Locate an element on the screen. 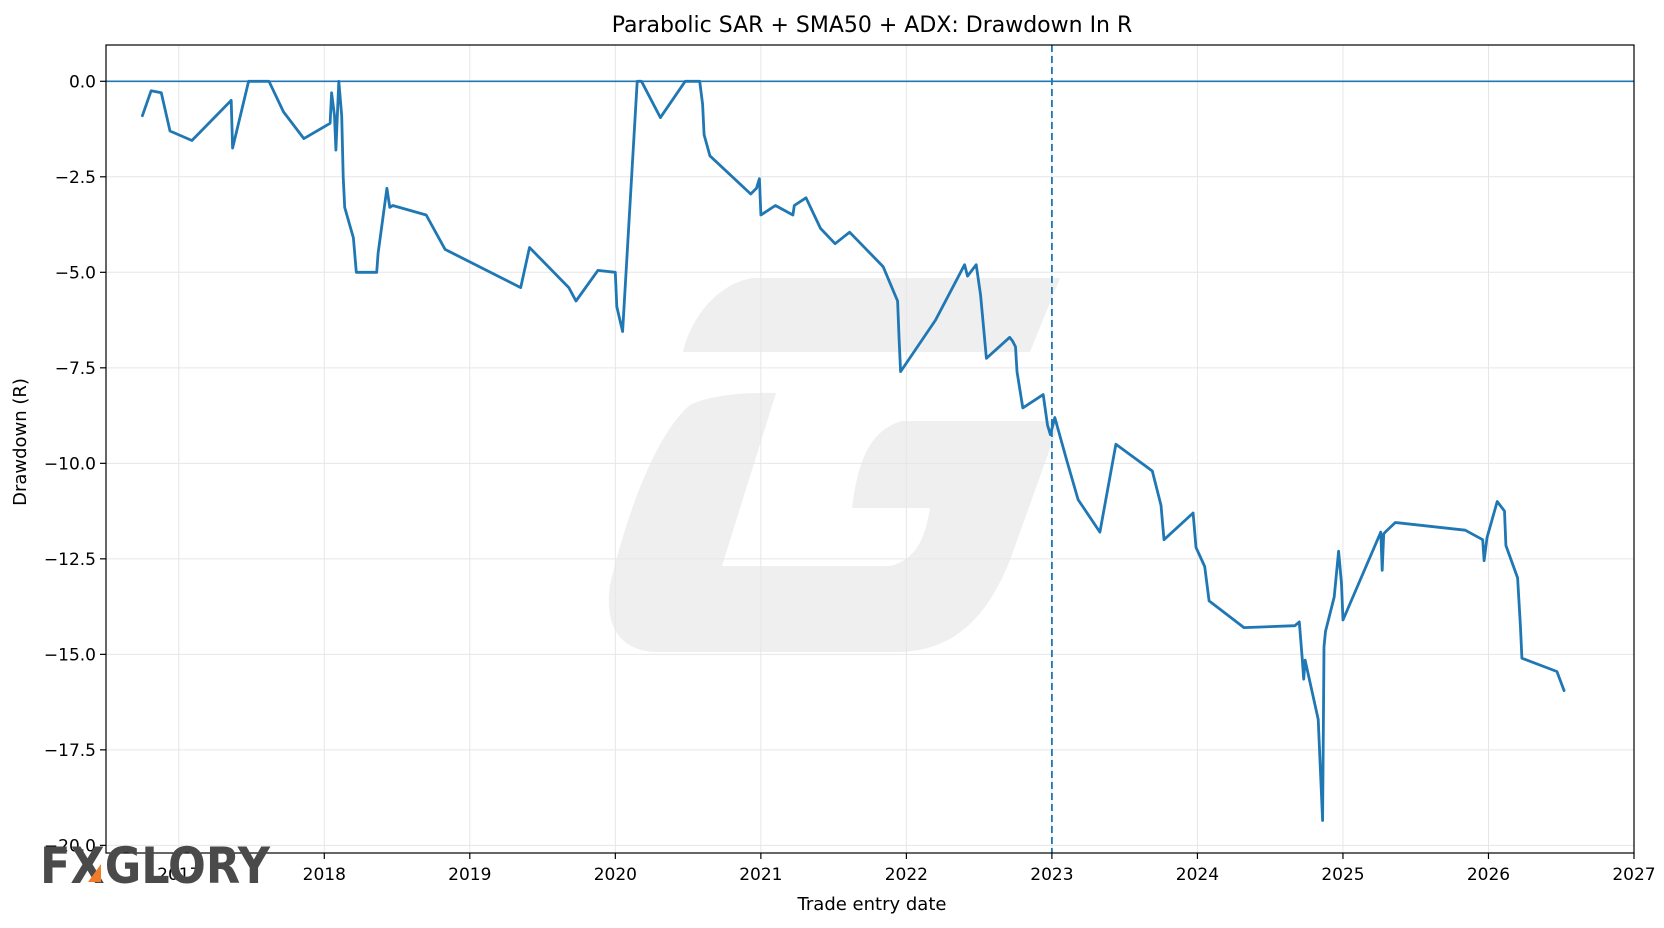  y-tick-label: 0.0 is located at coordinates (82, 82).